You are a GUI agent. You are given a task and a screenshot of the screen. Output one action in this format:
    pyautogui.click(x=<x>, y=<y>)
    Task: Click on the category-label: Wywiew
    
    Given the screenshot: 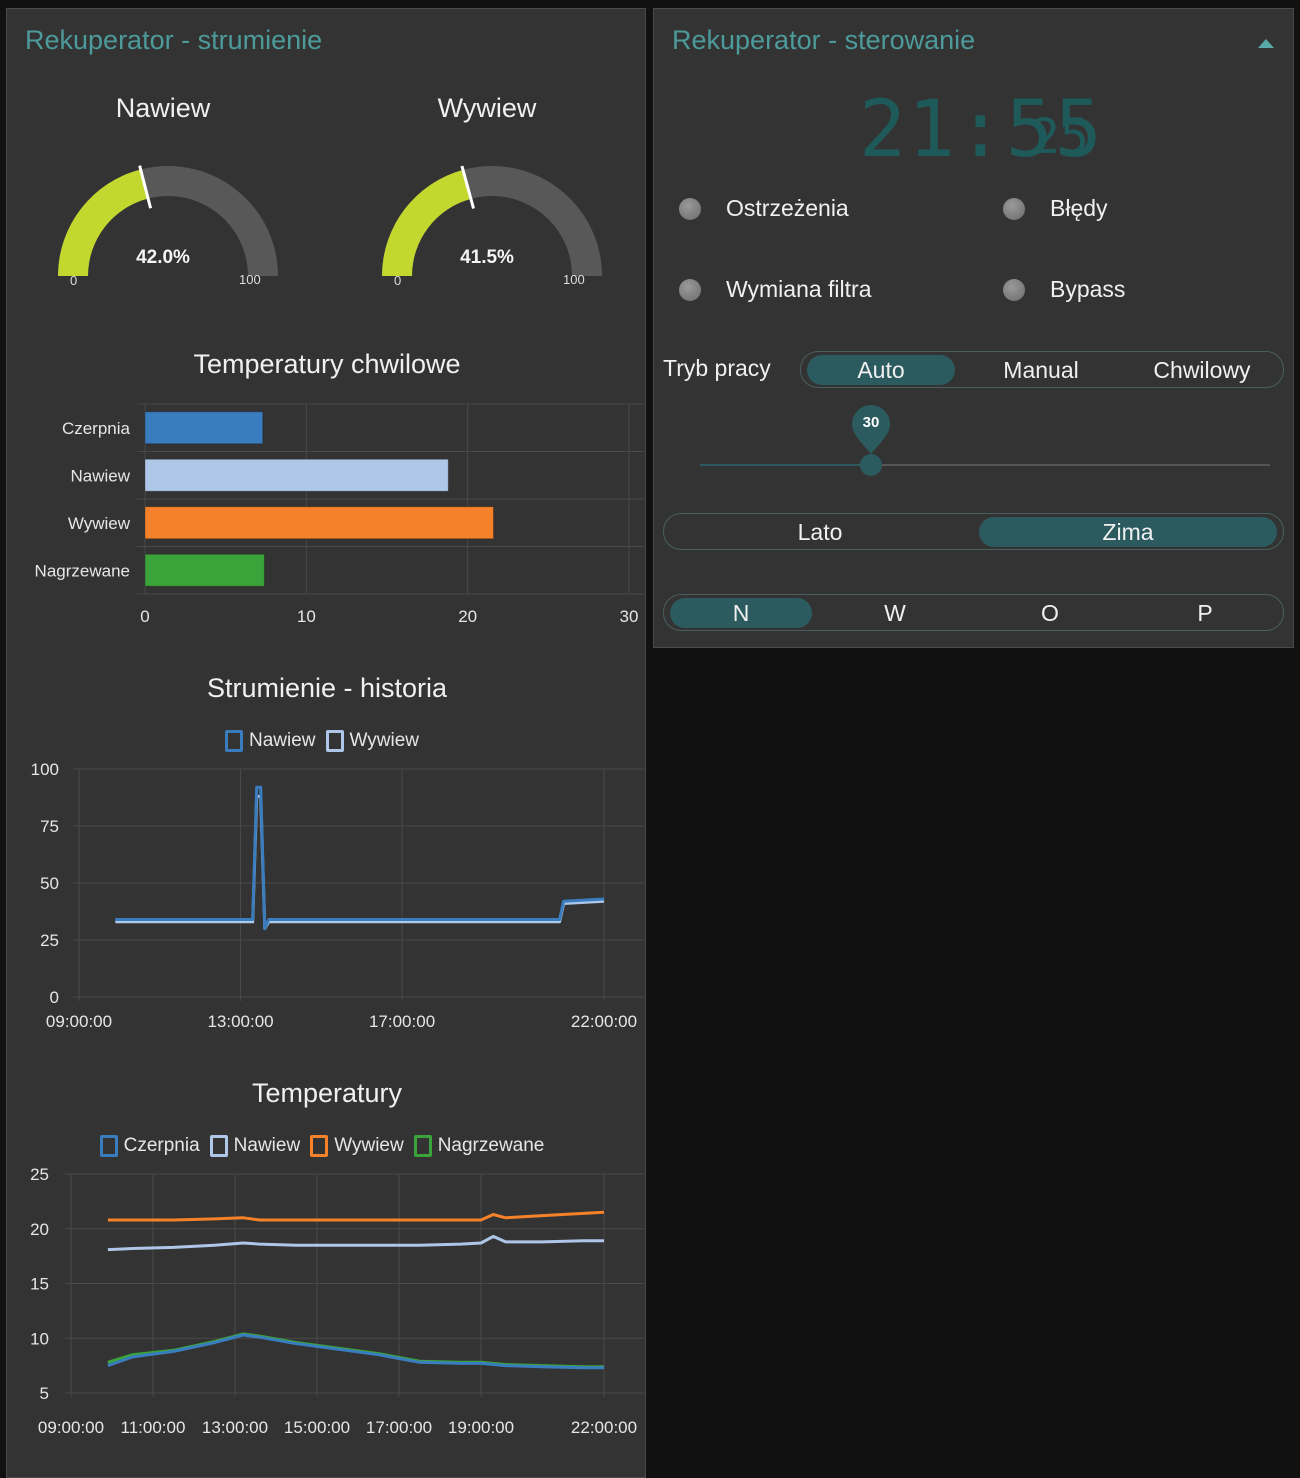 What is the action you would take?
    pyautogui.click(x=99, y=523)
    